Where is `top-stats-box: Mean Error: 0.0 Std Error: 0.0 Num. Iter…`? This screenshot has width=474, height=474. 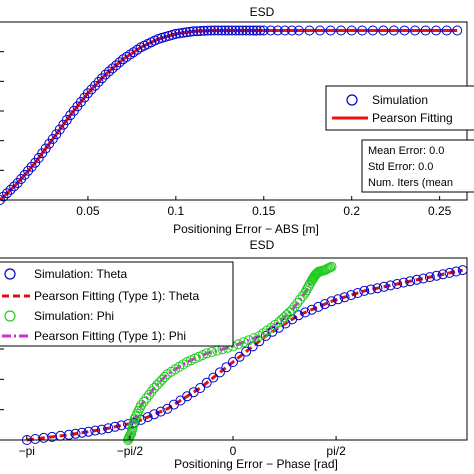 top-stats-box: Mean Error: 0.0 Std Error: 0.0 Num. Iter… is located at coordinates (417, 166).